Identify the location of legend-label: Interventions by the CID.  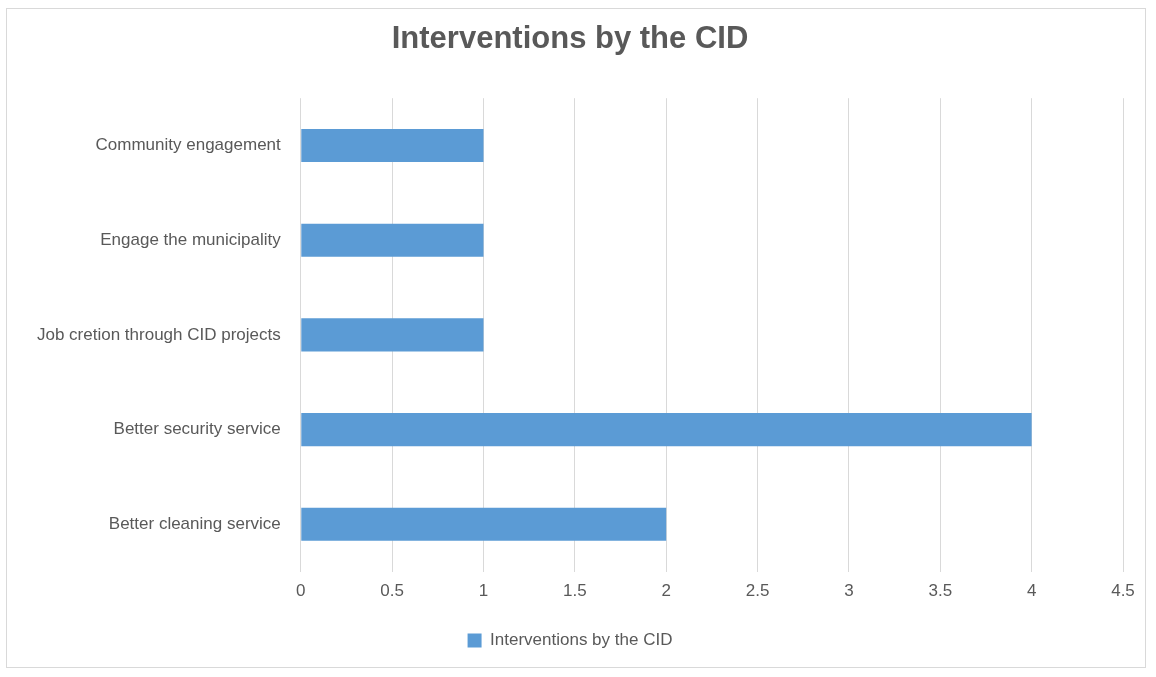
(581, 640).